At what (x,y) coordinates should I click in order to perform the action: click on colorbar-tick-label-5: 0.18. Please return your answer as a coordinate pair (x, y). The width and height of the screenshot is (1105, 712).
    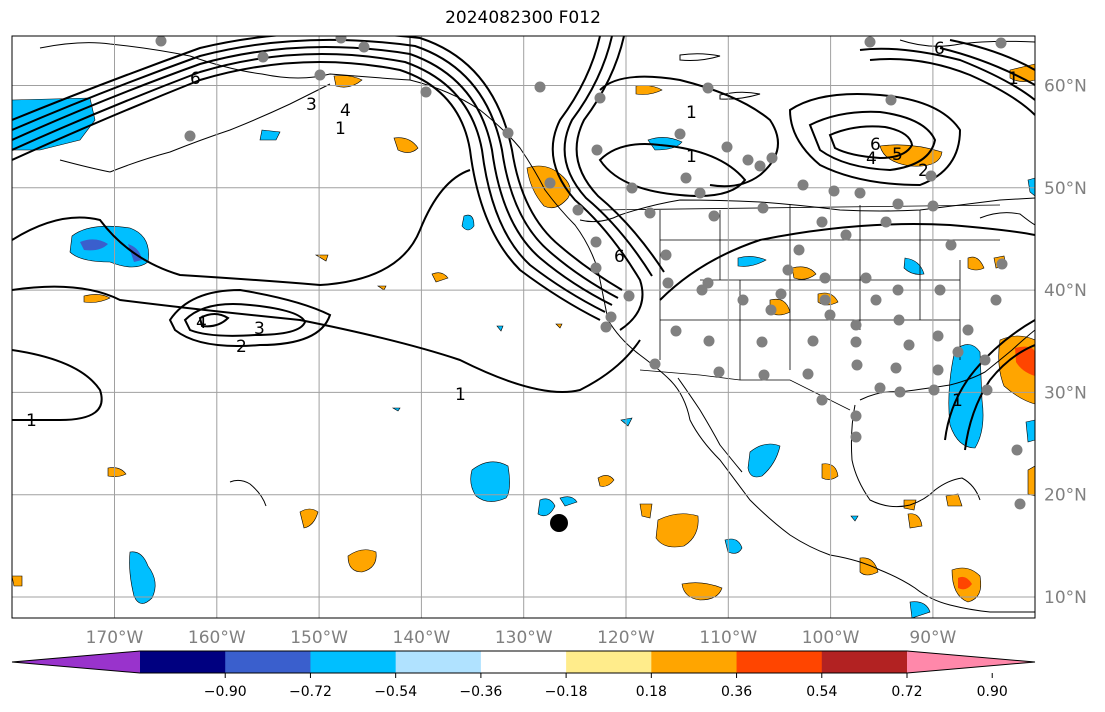
    Looking at the image, I should click on (651, 692).